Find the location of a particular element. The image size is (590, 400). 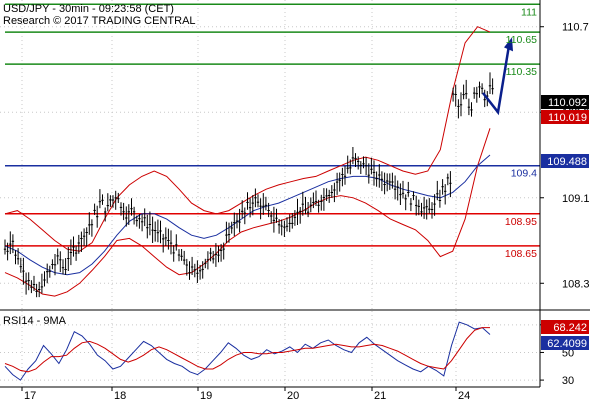

level-label: 108.65 is located at coordinates (521, 254).